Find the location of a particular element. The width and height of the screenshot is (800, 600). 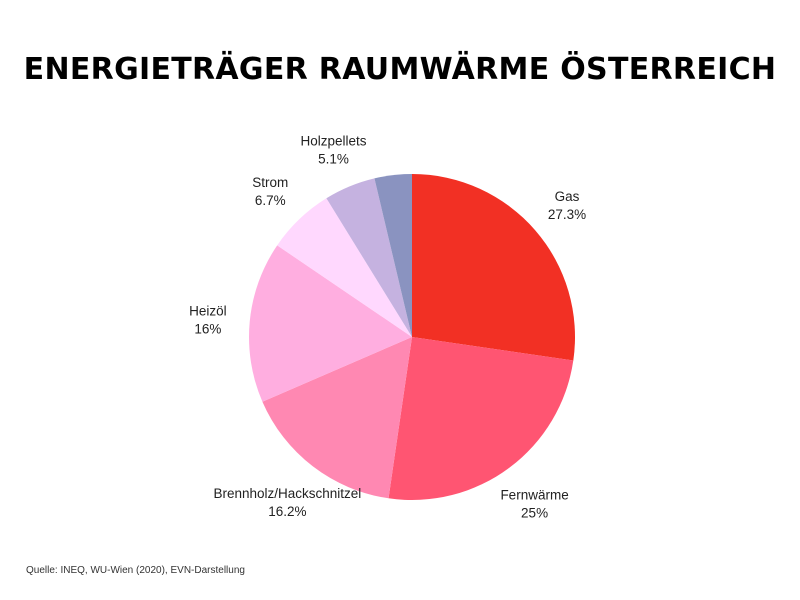

chart-title: ENERGIETRÄGER RAUMWÄRME ÖSTERREICH is located at coordinates (400, 69).